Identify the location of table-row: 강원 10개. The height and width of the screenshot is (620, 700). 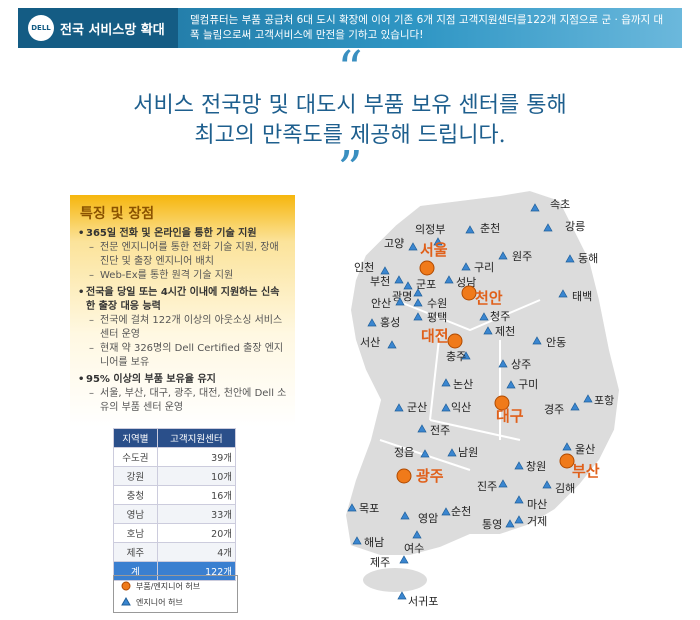
(175, 476).